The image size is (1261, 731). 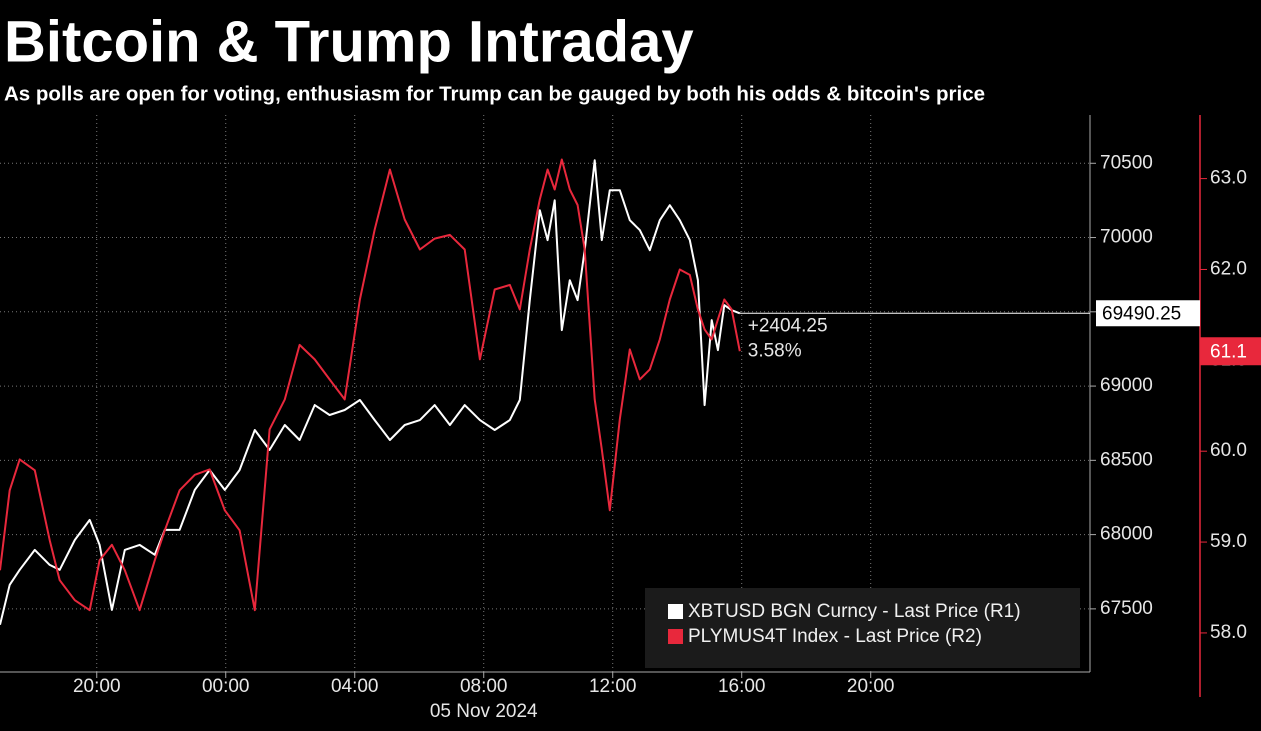 What do you see at coordinates (742, 686) in the screenshot?
I see `x-tick-label: 16:00` at bounding box center [742, 686].